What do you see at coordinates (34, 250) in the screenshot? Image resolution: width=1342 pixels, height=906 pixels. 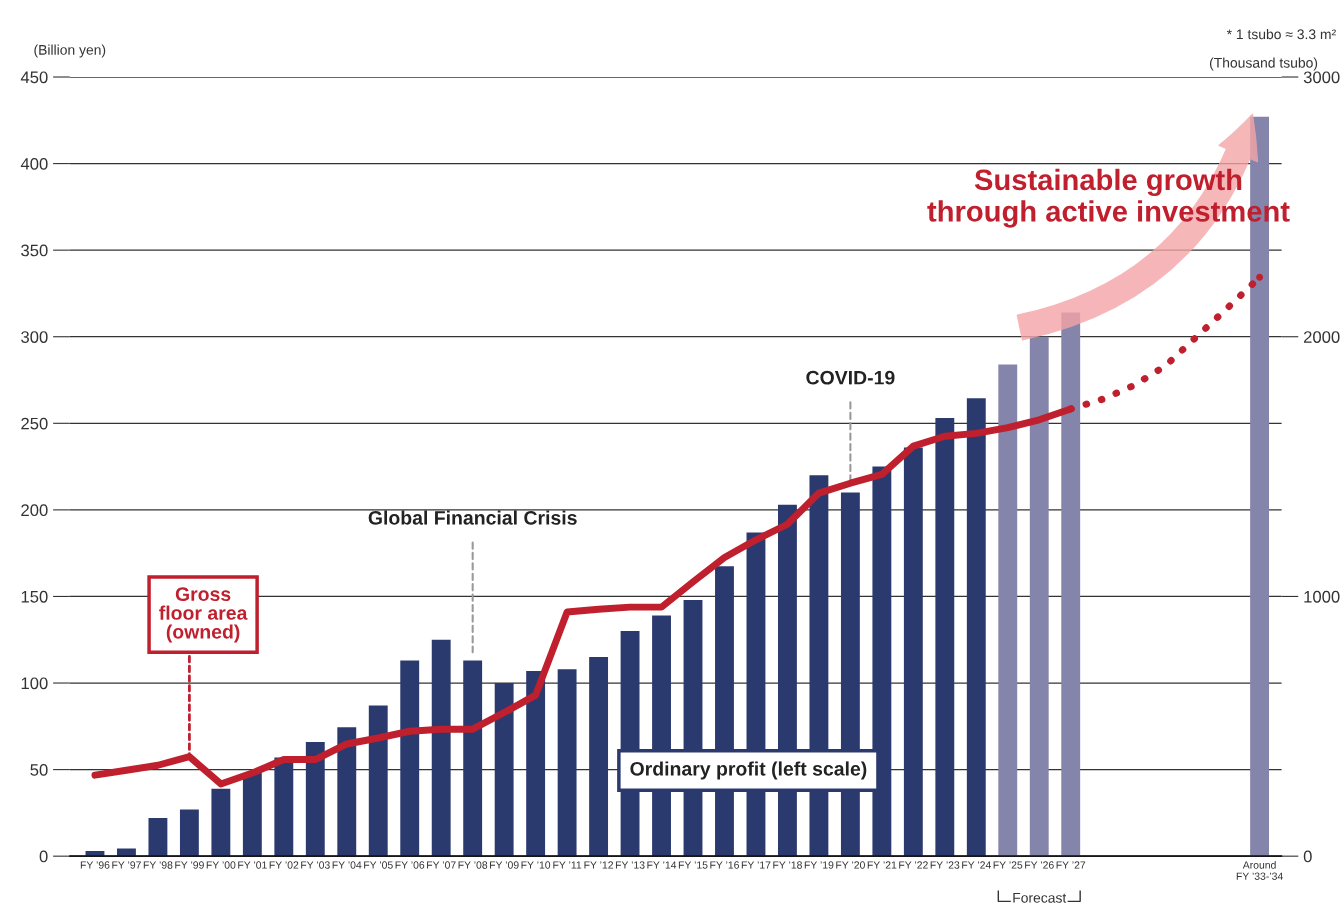 I see `y-tick-label: 350` at bounding box center [34, 250].